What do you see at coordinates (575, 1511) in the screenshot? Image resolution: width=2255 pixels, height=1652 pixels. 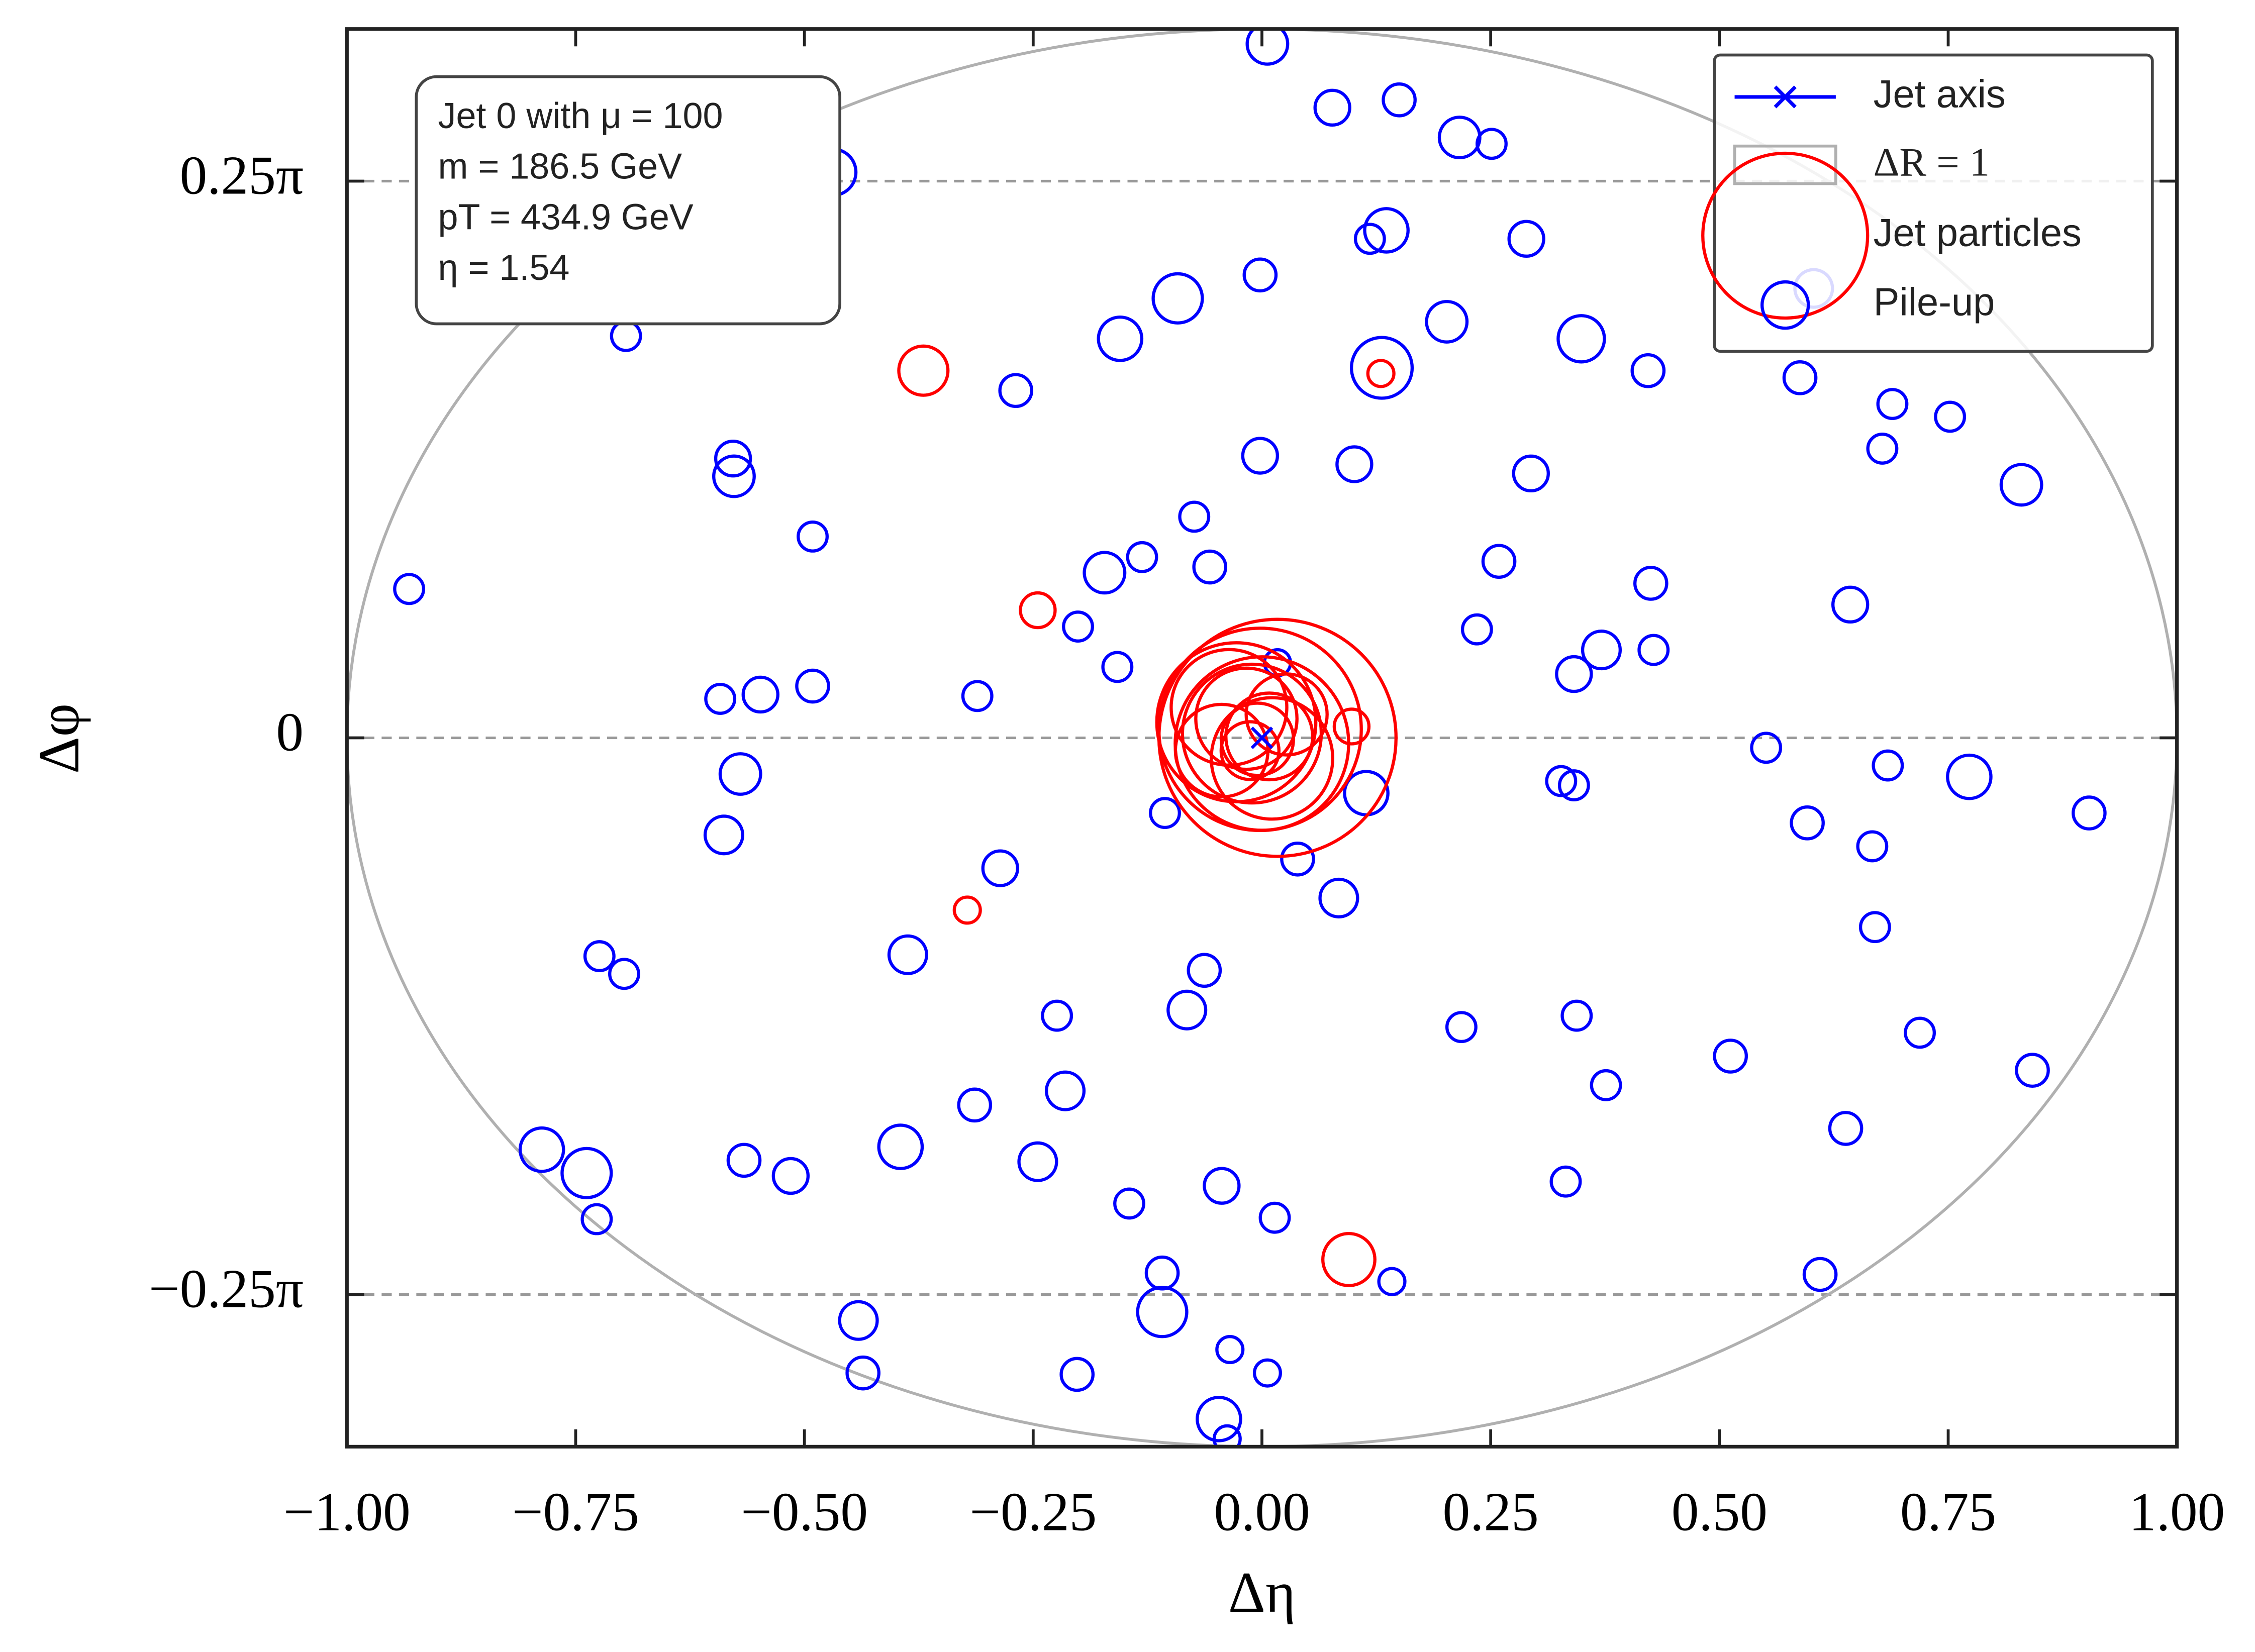 I see `x-tick-label: −0.75` at bounding box center [575, 1511].